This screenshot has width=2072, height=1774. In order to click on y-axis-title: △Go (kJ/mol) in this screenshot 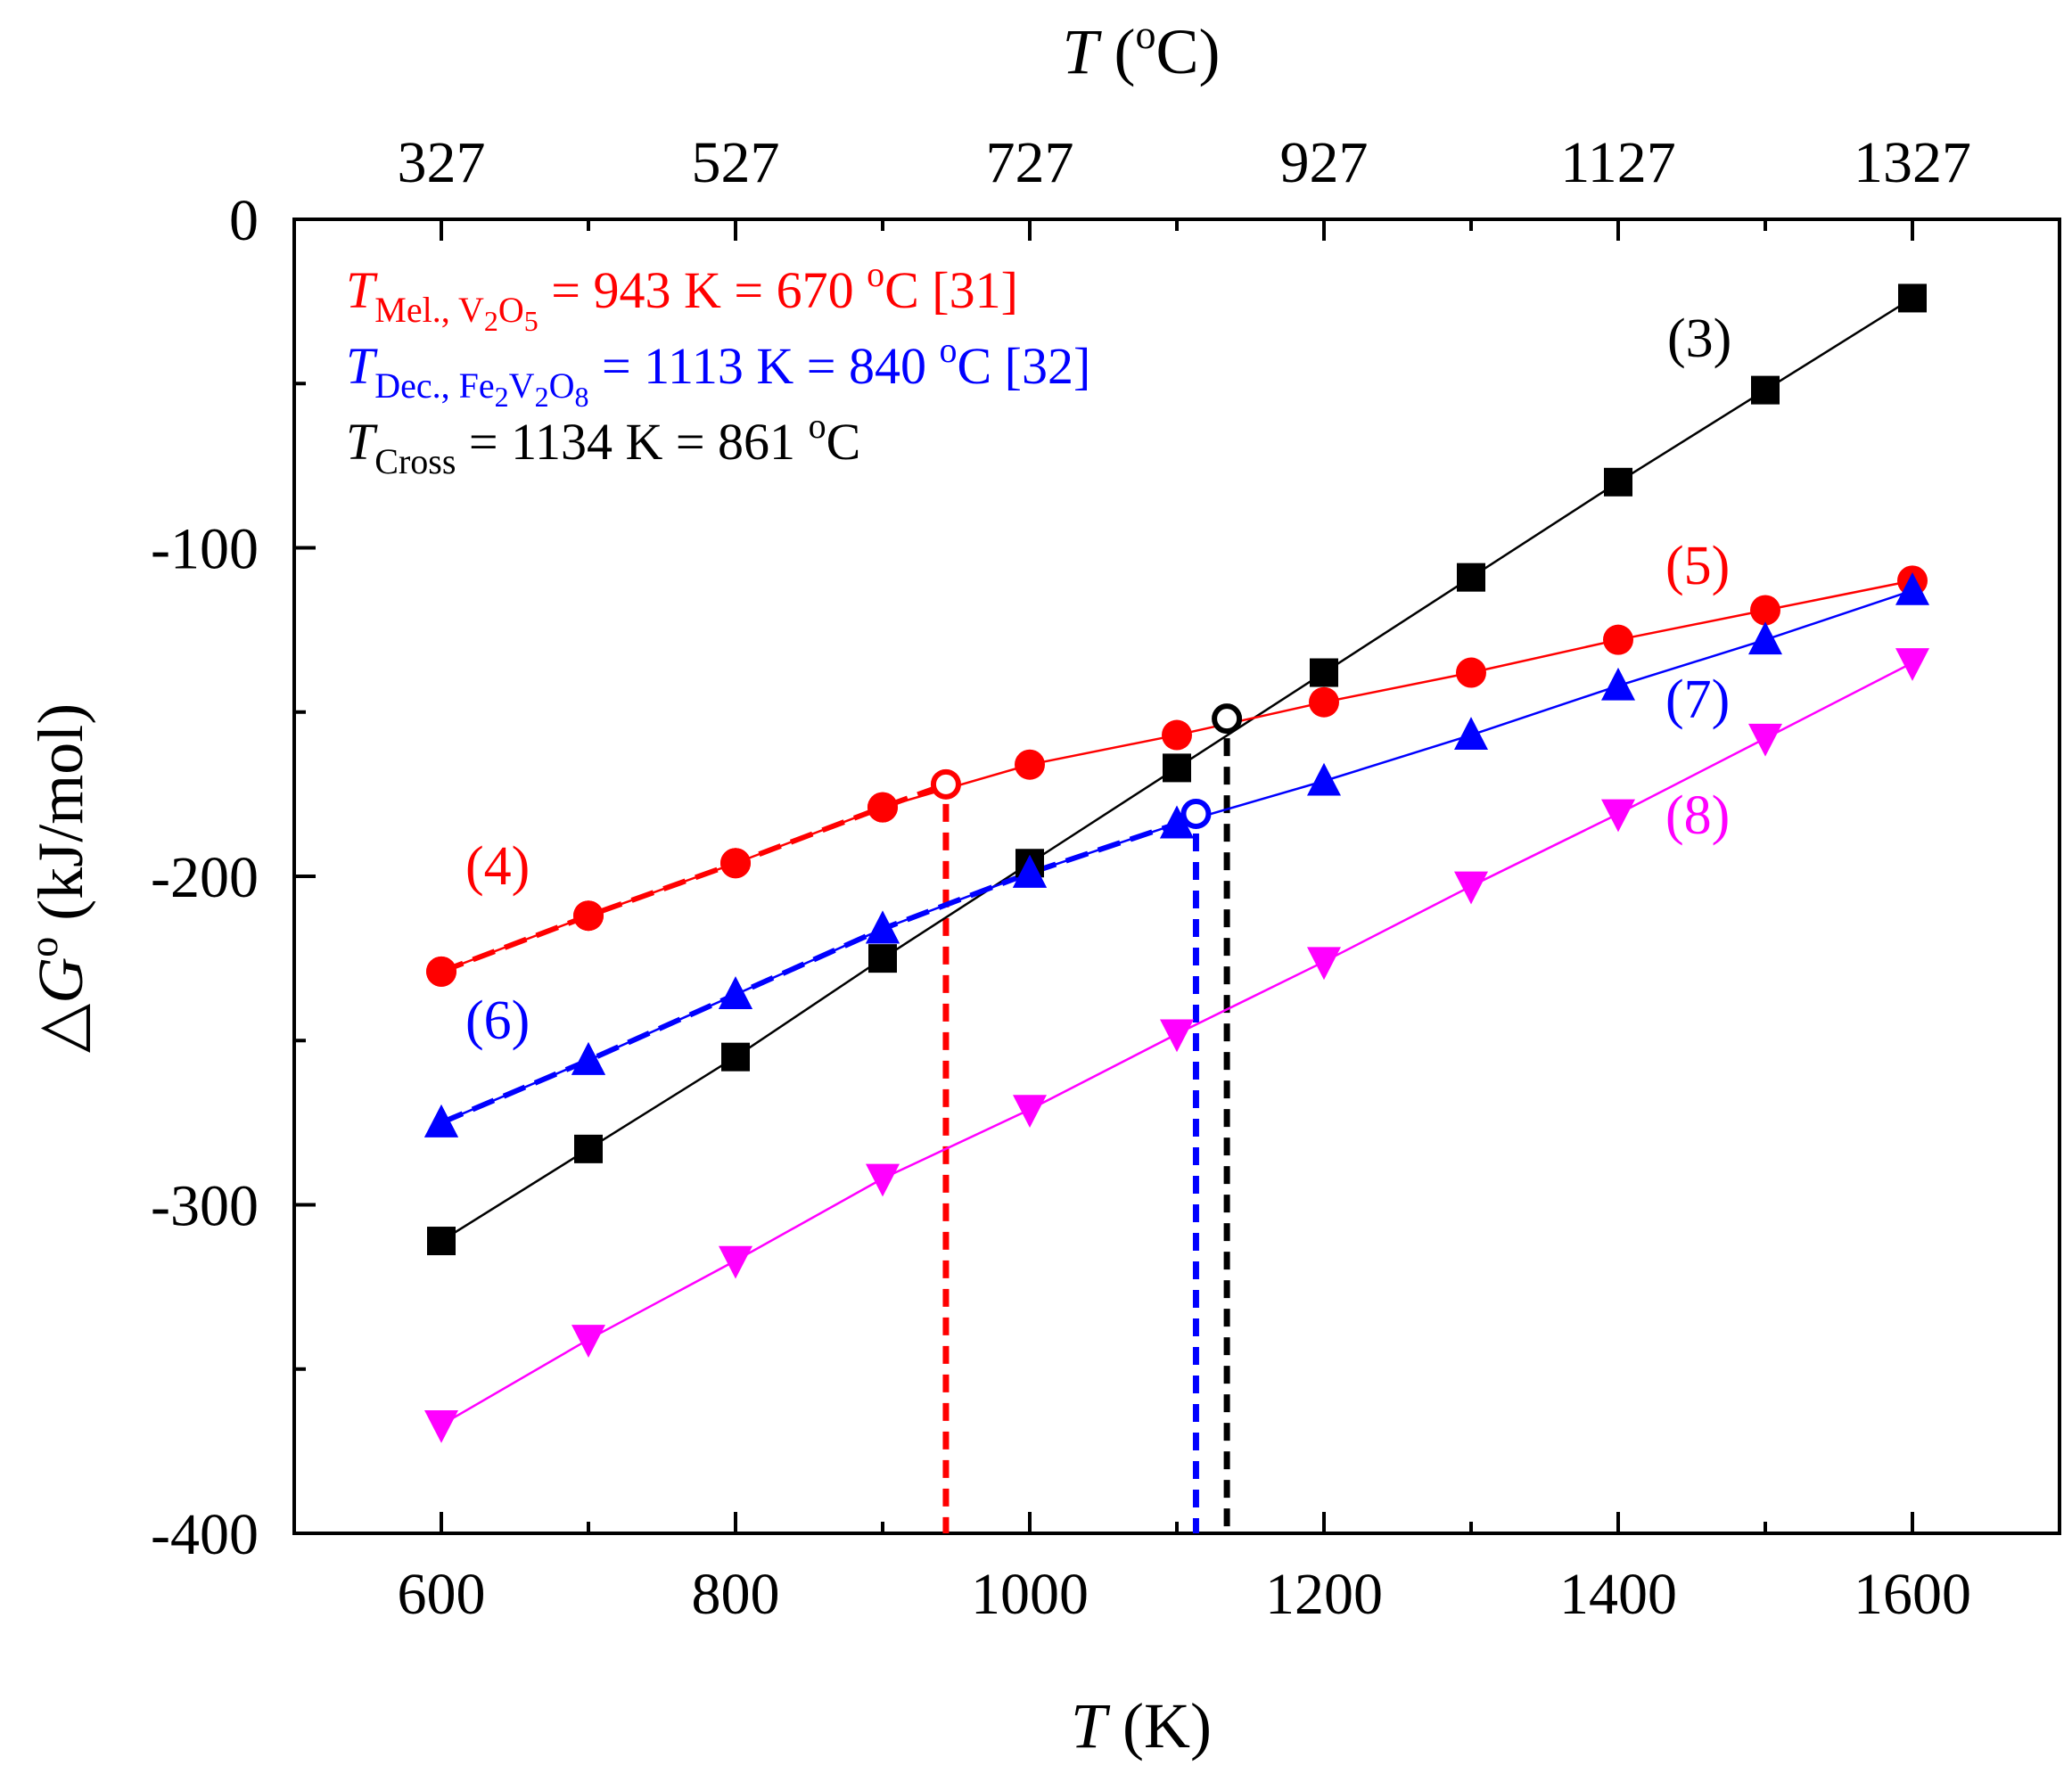, I will do `click(59, 878)`.